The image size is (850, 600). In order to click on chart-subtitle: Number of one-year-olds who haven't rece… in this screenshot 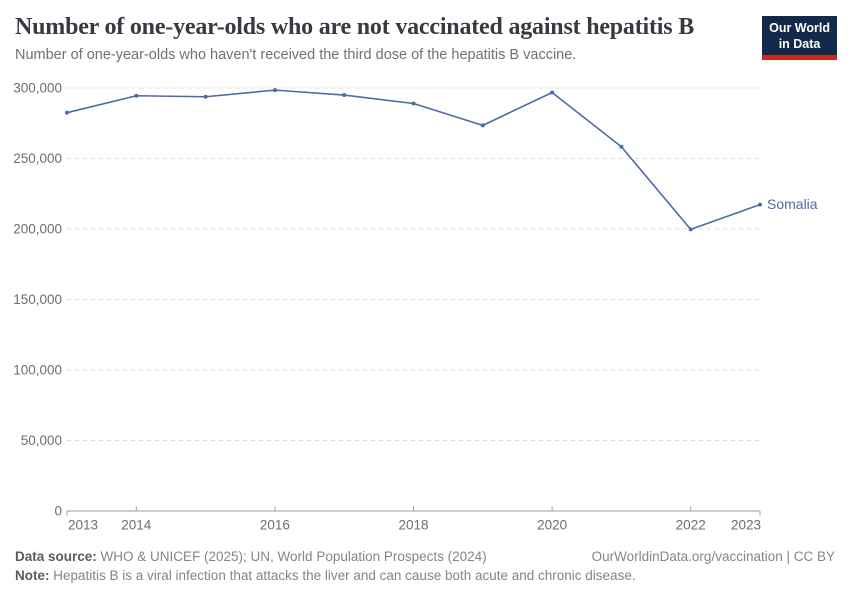, I will do `click(296, 55)`.